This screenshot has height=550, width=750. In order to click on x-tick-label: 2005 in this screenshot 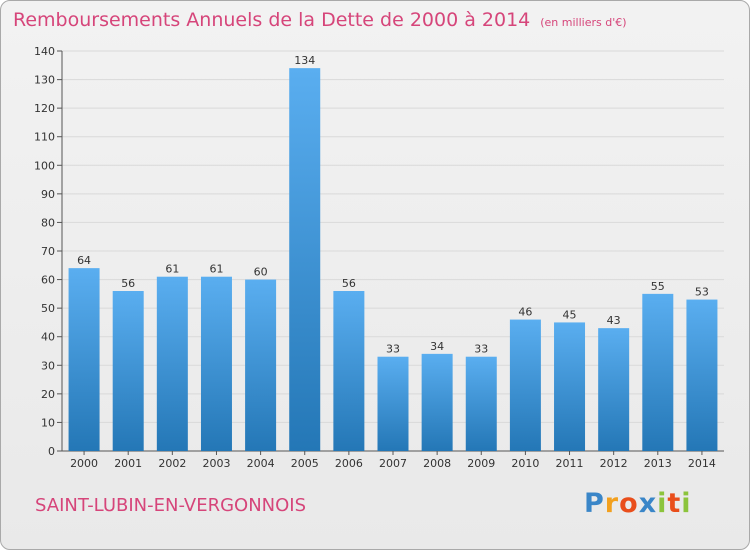, I will do `click(305, 463)`.